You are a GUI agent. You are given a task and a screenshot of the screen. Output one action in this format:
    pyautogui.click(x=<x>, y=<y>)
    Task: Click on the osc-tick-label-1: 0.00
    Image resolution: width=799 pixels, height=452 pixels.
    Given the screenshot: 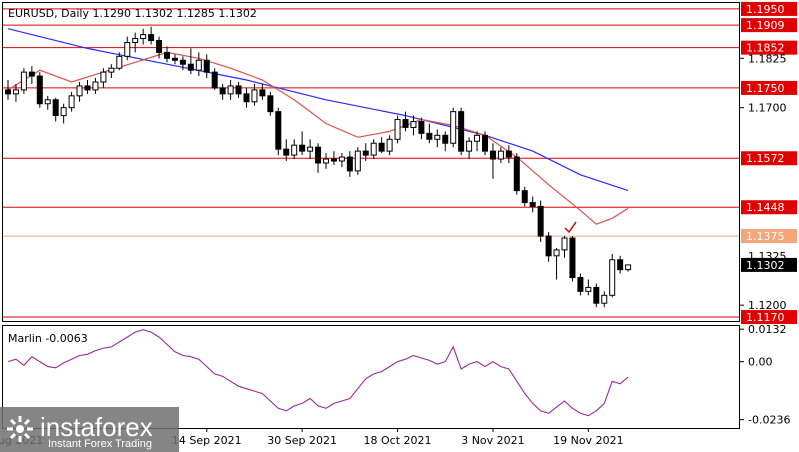 What is the action you would take?
    pyautogui.click(x=760, y=362)
    